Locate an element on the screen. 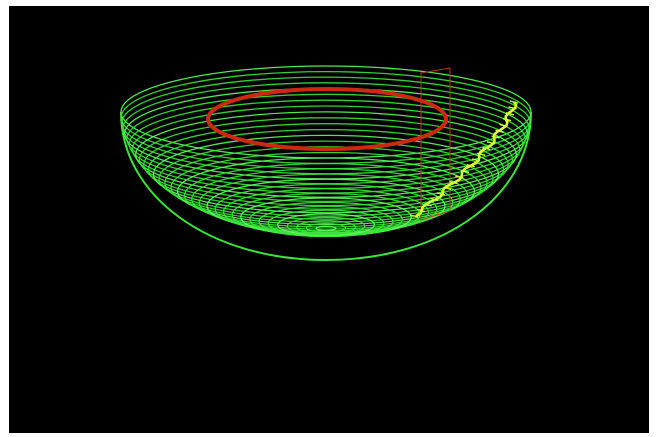 This screenshot has height=437, width=656. tool-marker is located at coordinates (435, 144).